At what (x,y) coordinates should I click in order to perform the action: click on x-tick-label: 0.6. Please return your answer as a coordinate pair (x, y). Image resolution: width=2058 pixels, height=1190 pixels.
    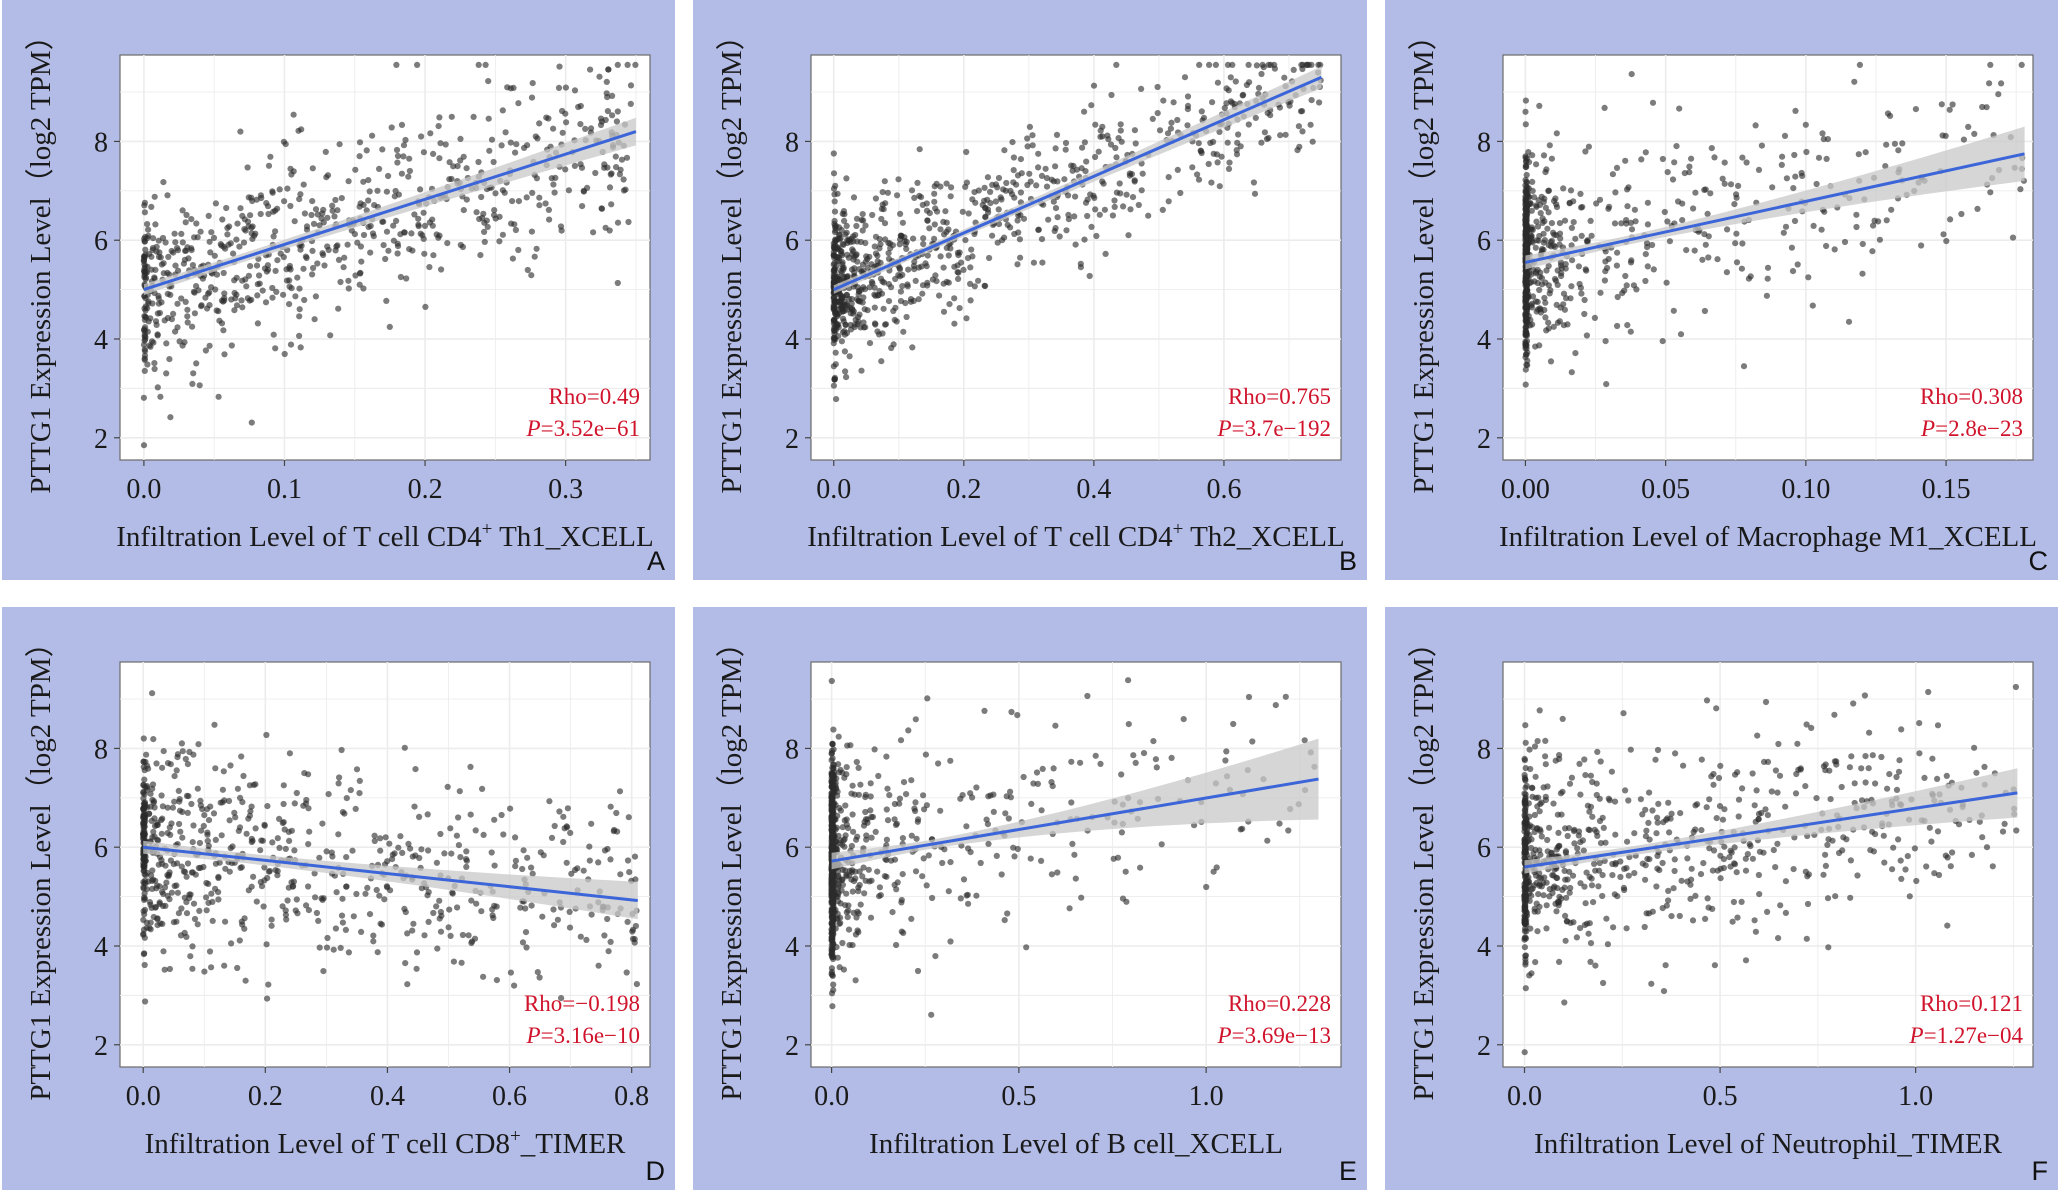
    Looking at the image, I should click on (509, 1096).